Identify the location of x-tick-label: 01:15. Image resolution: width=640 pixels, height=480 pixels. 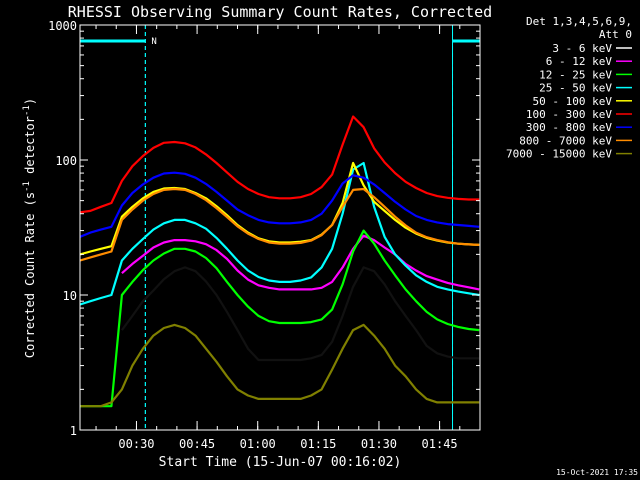
(318, 444).